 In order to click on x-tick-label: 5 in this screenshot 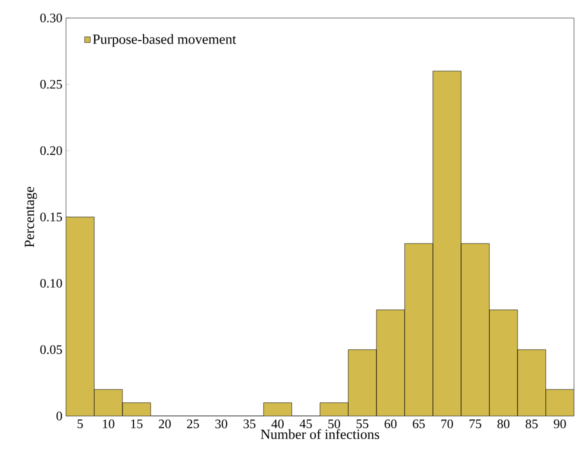, I will do `click(80, 424)`.